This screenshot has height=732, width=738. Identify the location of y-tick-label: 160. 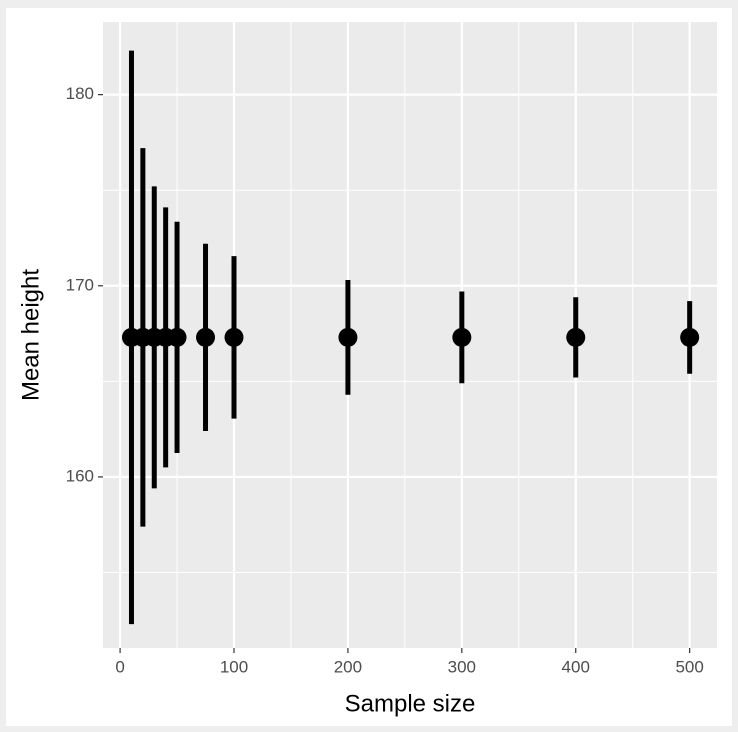
(80, 475).